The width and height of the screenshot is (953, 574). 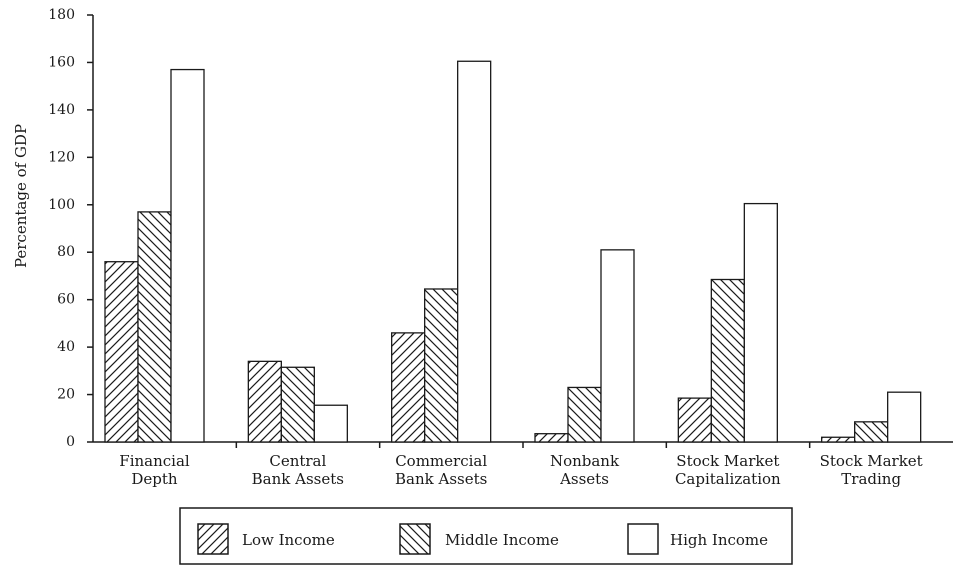 What do you see at coordinates (154, 461) in the screenshot?
I see `x-category-label: Financial` at bounding box center [154, 461].